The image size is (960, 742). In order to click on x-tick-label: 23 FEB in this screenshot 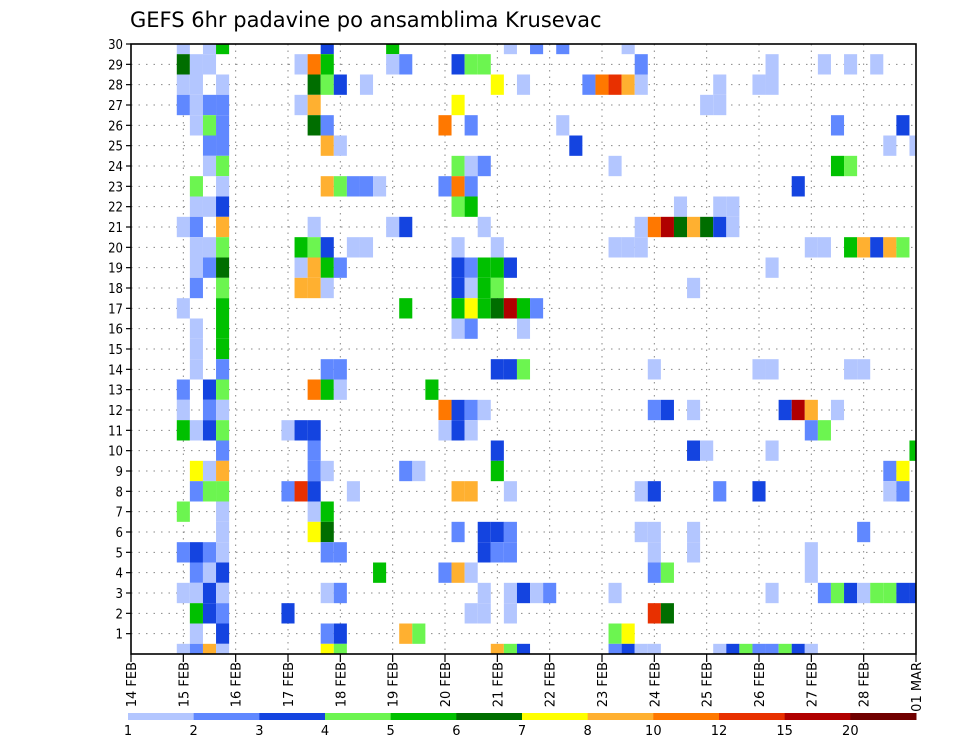, I will do `click(603, 684)`.